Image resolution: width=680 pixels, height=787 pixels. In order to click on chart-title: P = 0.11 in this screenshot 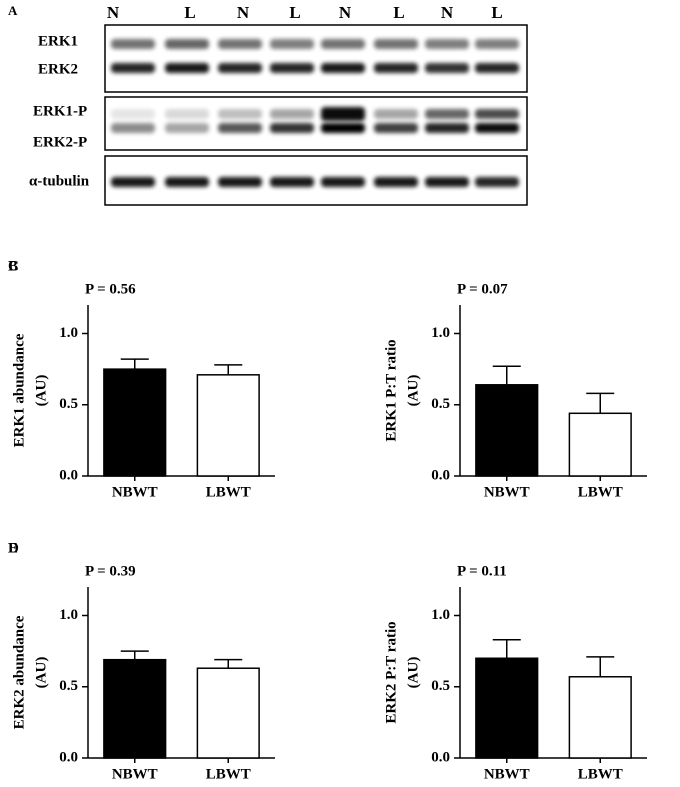, I will do `click(482, 571)`.